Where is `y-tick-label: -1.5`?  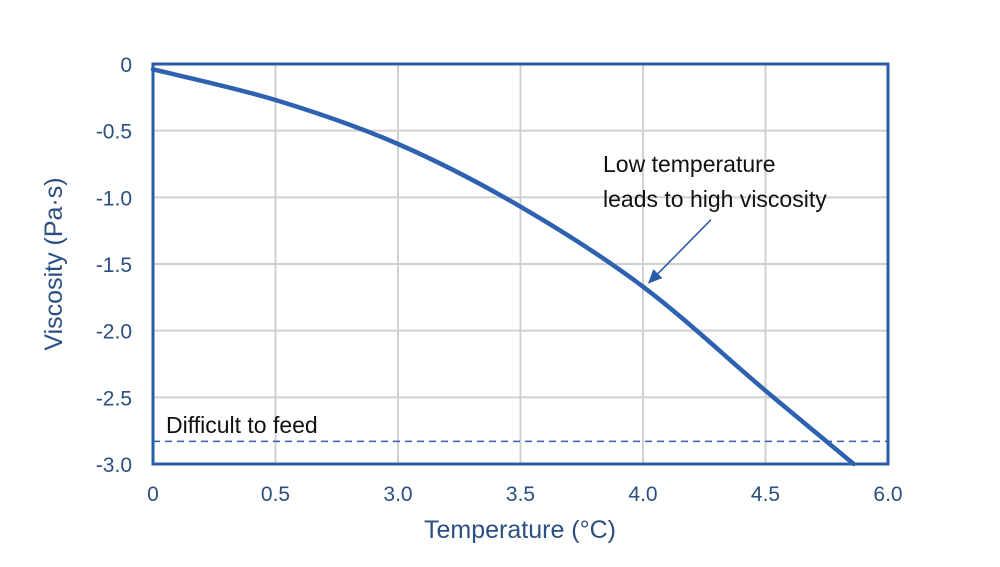 y-tick-label: -1.5 is located at coordinates (114, 265).